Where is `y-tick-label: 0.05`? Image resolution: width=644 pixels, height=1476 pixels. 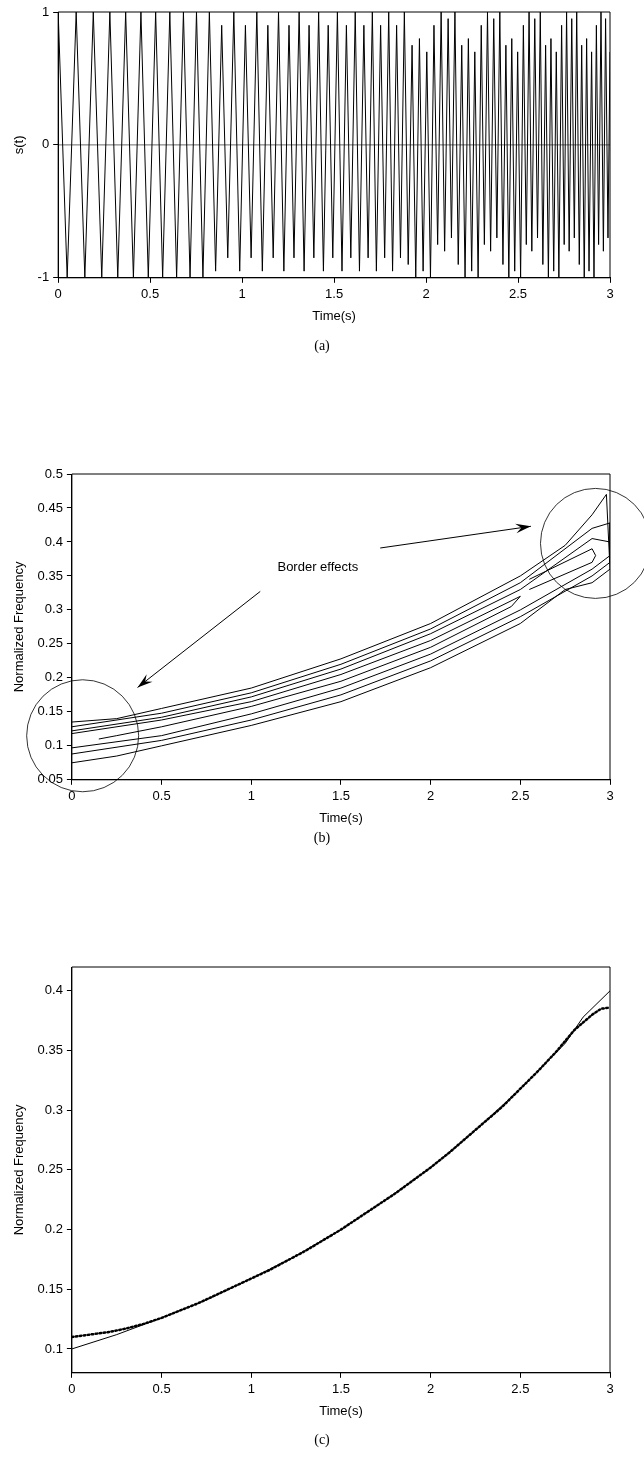
y-tick-label: 0.05 is located at coordinates (50, 779).